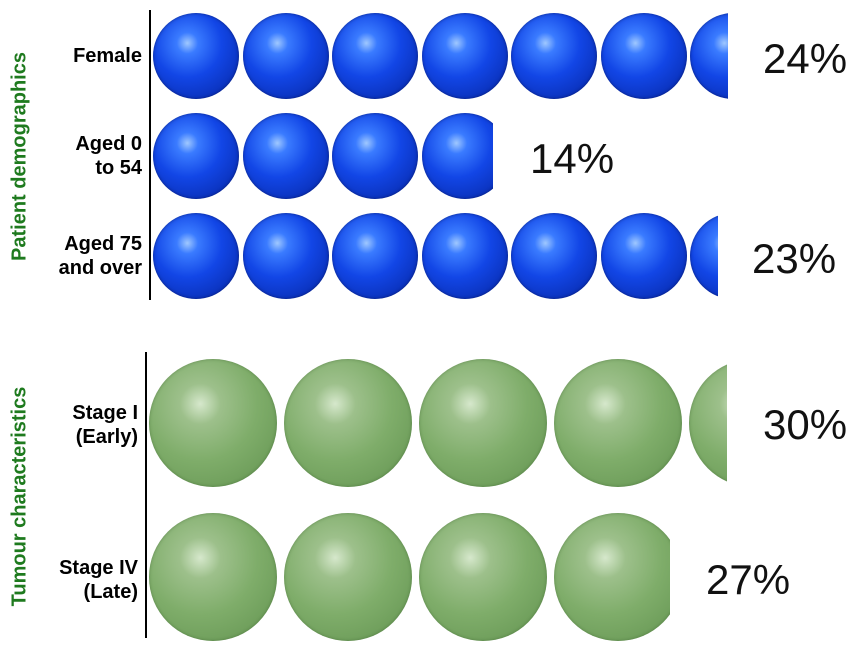 The image size is (858, 645). Describe the element at coordinates (105, 425) in the screenshot. I see `row-label-stage-i: Stage I (Early)` at that location.